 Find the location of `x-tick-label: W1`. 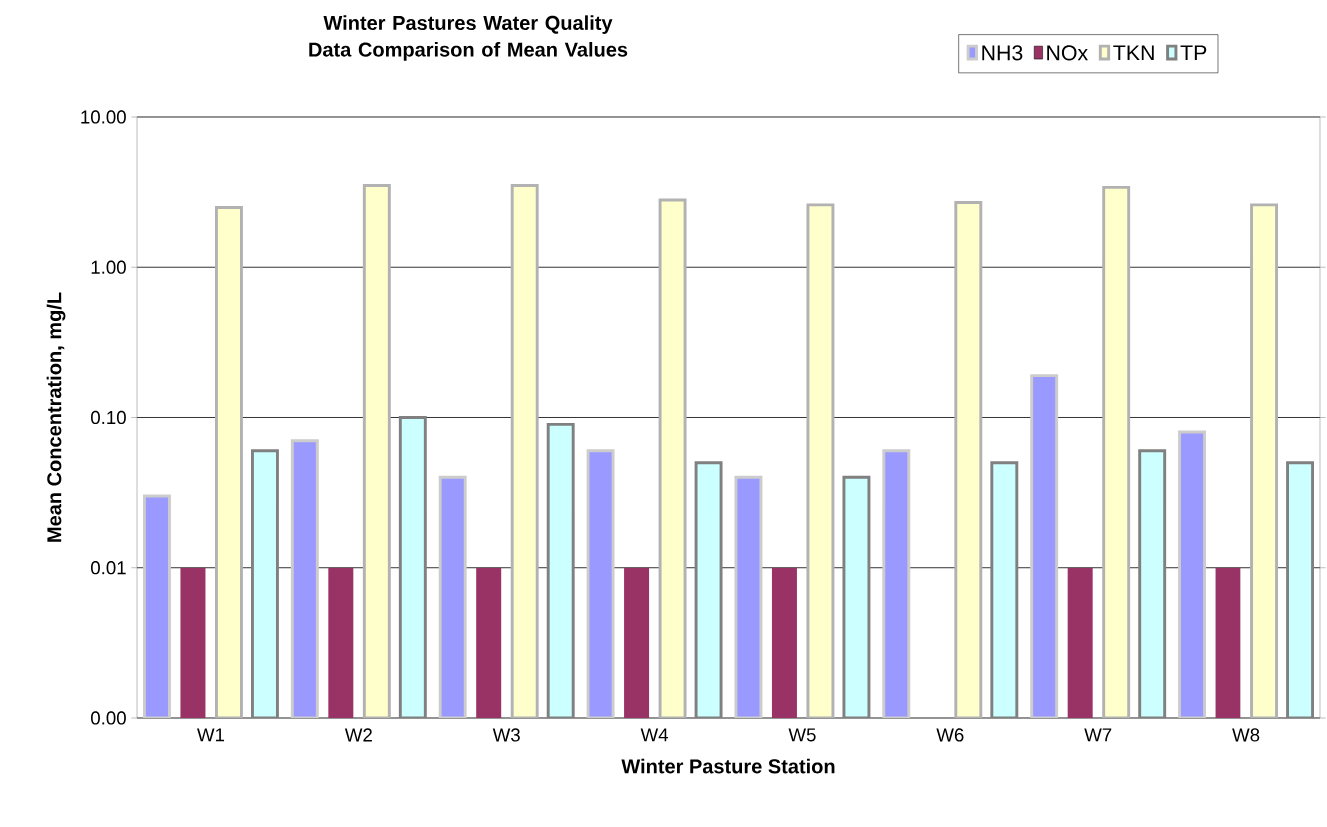

x-tick-label: W1 is located at coordinates (211, 735).